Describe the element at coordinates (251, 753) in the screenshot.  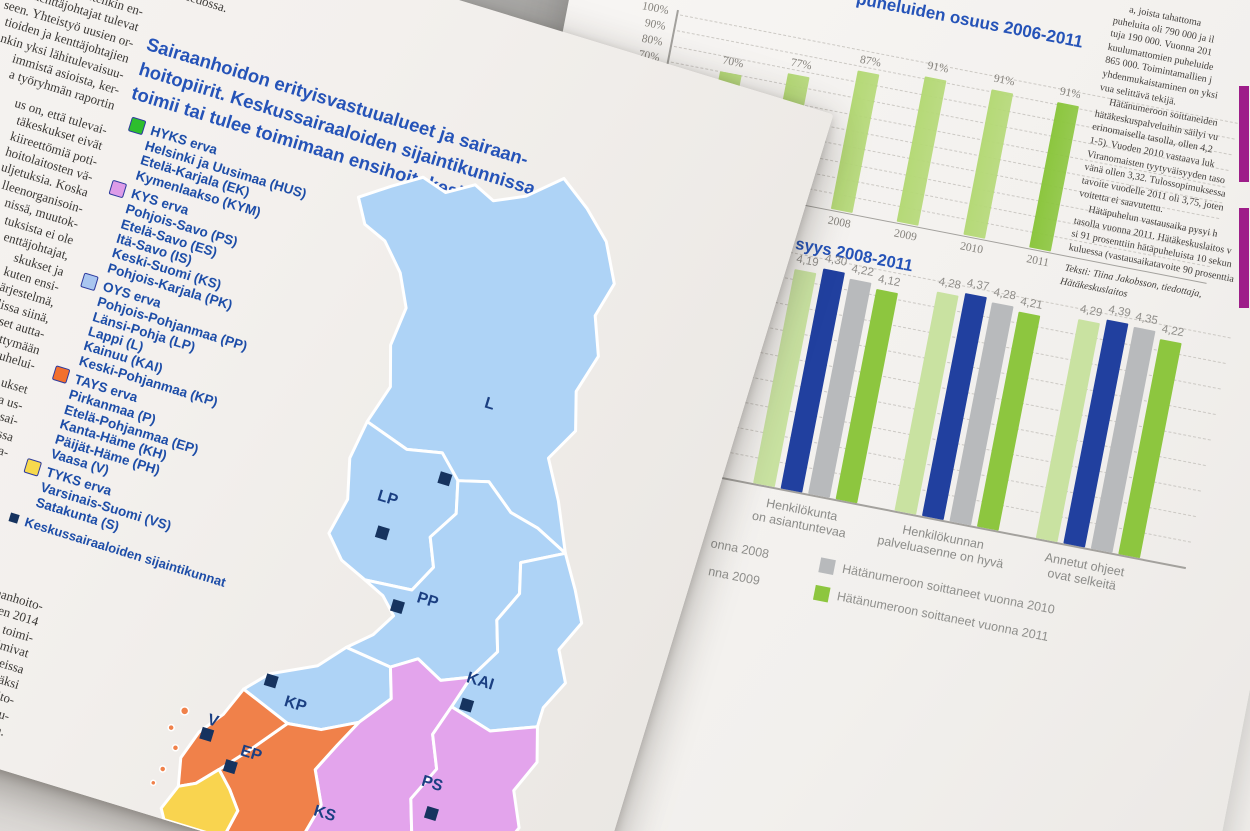
I see `district-label-EP: EP` at that location.